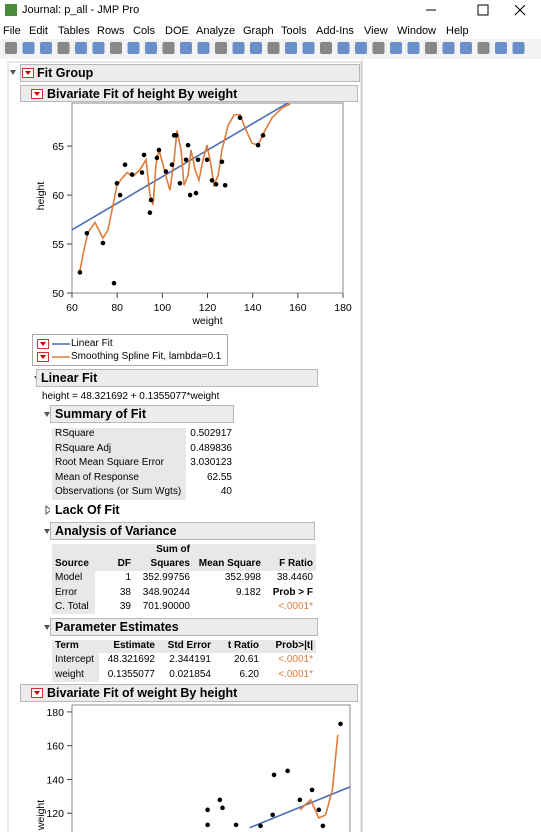 This screenshot has width=541, height=832. What do you see at coordinates (125, 592) in the screenshot?
I see `table-cell: 38` at bounding box center [125, 592].